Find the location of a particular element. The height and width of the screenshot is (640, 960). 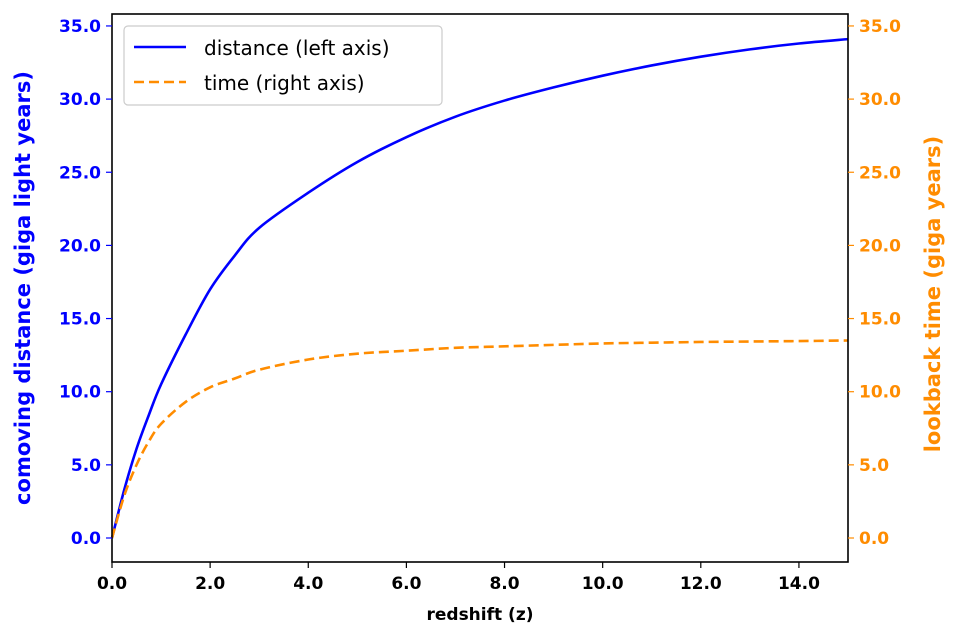

x-tick-label: 14.0 is located at coordinates (799, 584).